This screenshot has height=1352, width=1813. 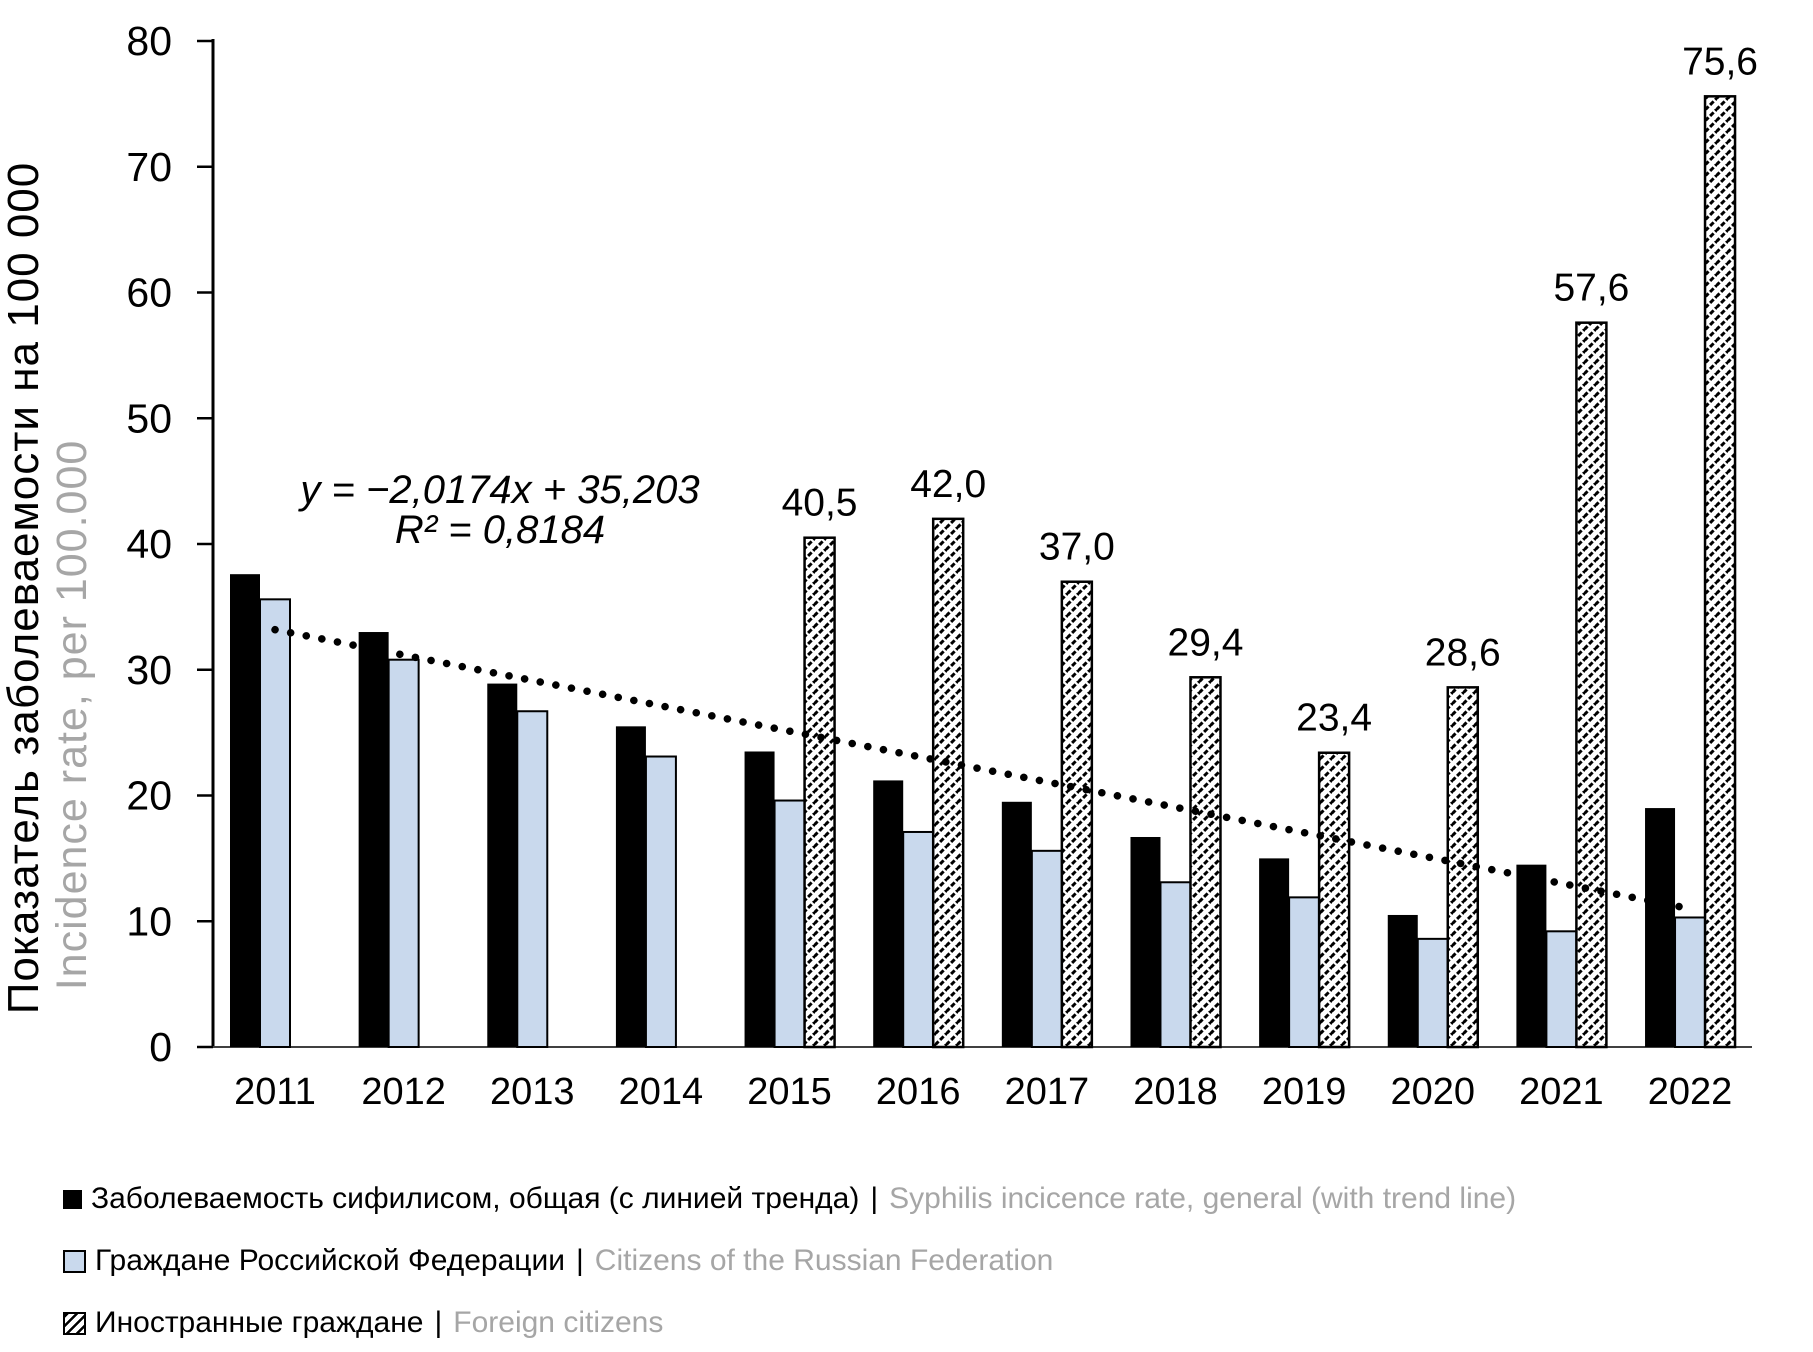 What do you see at coordinates (502, 865) in the screenshot?
I see `bar-general-2013` at bounding box center [502, 865].